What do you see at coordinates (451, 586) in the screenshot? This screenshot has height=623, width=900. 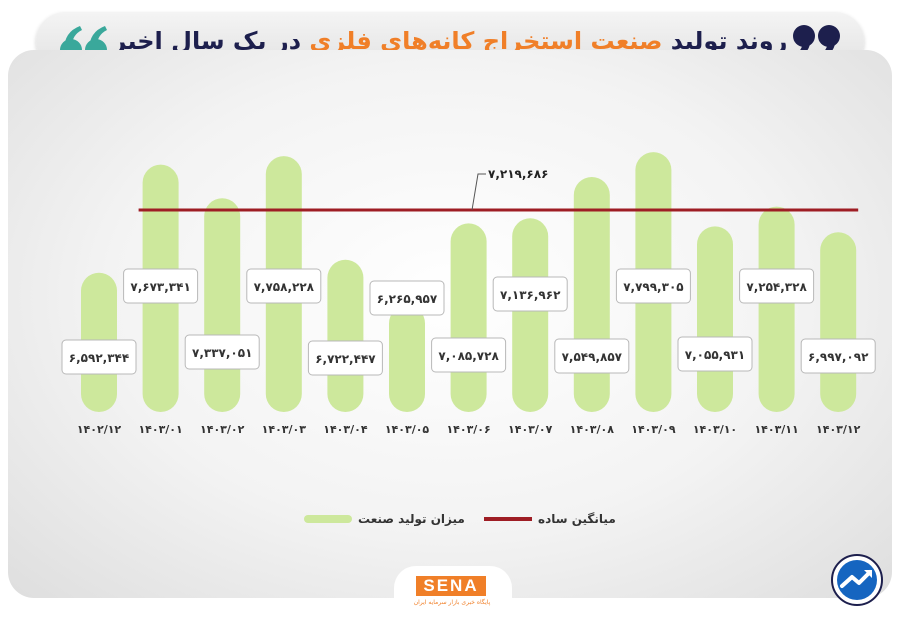 I see `brand-name: SENA` at bounding box center [451, 586].